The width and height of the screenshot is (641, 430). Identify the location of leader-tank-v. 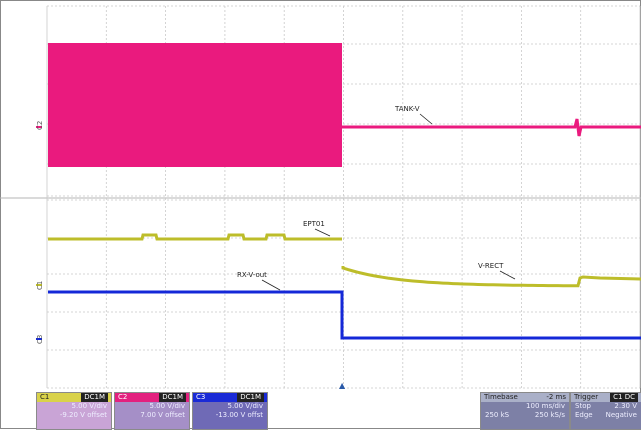
(426, 119).